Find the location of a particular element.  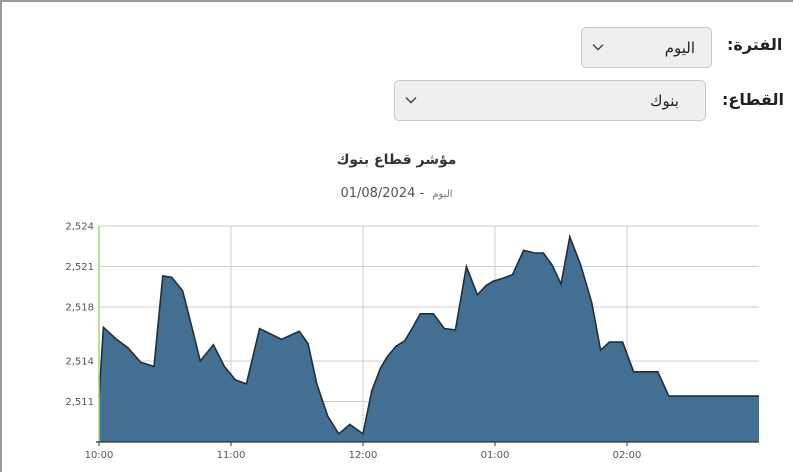

x-tick-label: 11:00 is located at coordinates (231, 455).